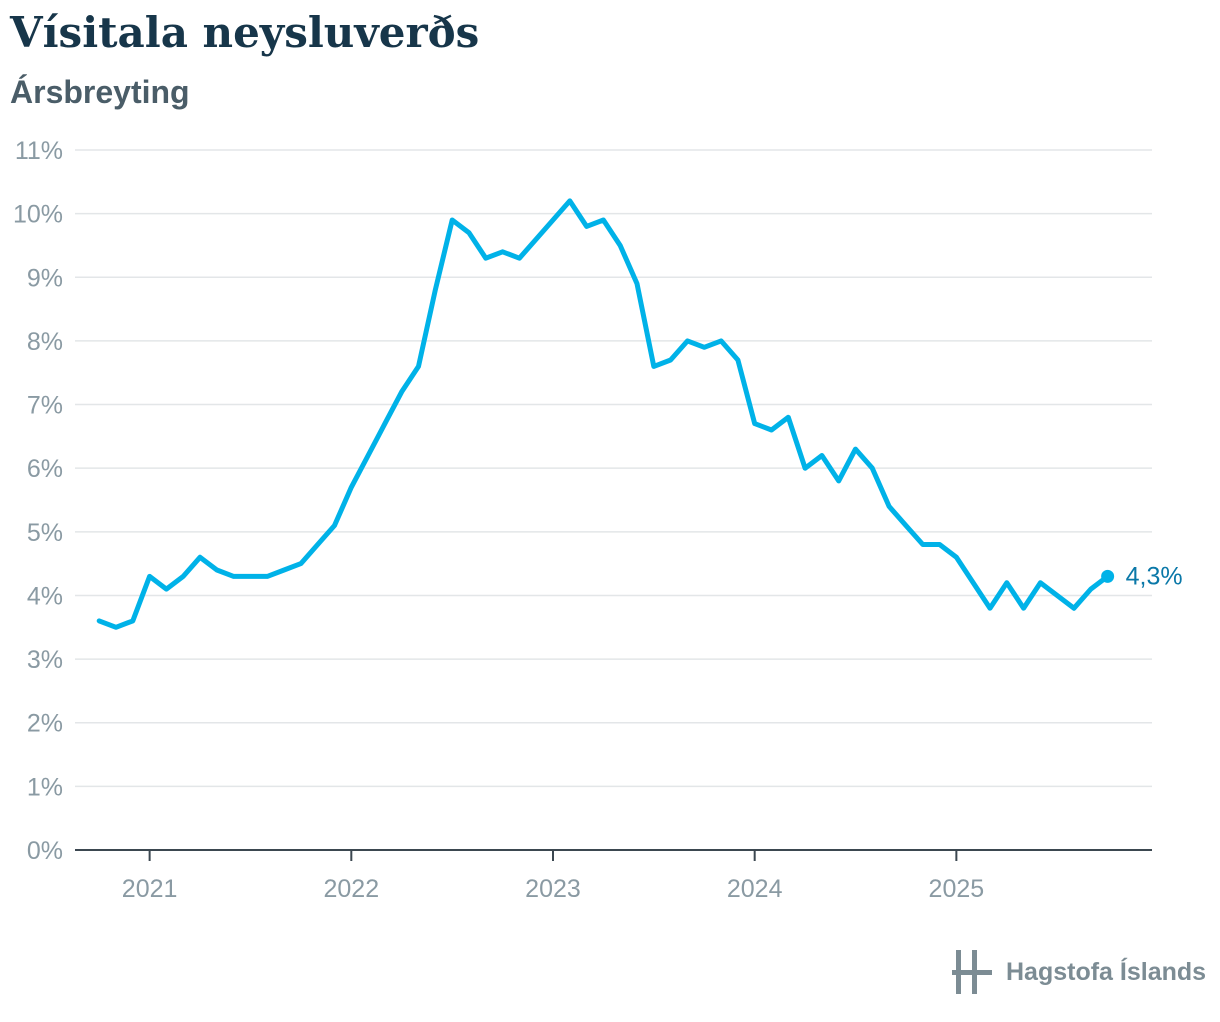 The image size is (1220, 1022). What do you see at coordinates (39, 151) in the screenshot?
I see `y-tick-label: 11%` at bounding box center [39, 151].